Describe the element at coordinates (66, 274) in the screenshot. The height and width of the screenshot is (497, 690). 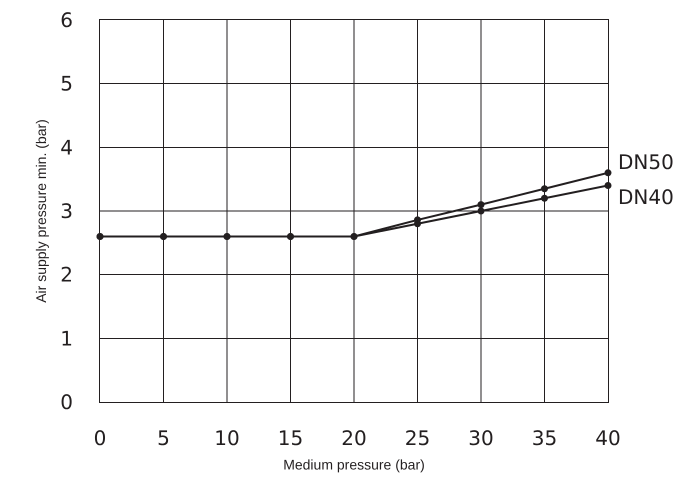
I see `y-tick-label: 2` at that location.